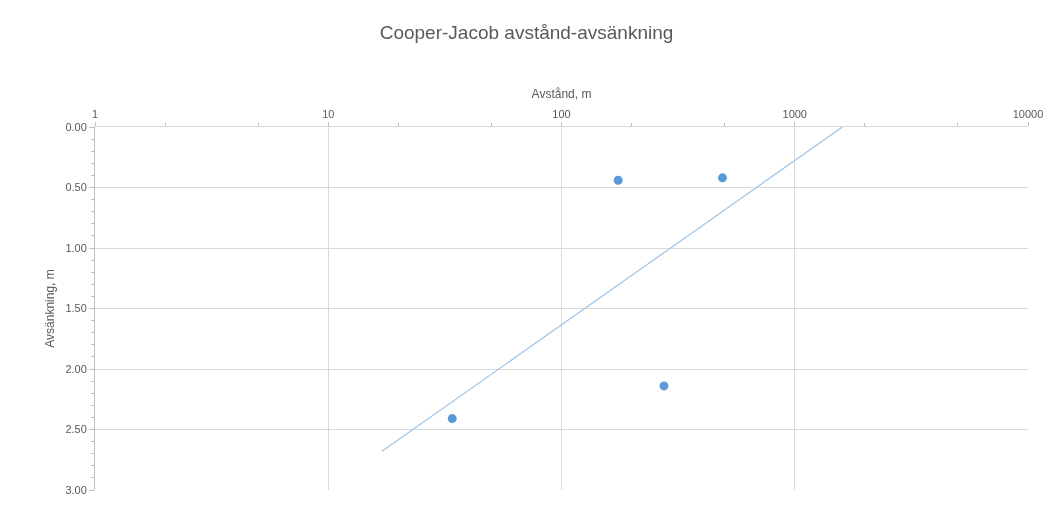 The width and height of the screenshot is (1053, 506). Describe the element at coordinates (561, 93) in the screenshot. I see `x-axis-title: Avstånd, m` at that location.